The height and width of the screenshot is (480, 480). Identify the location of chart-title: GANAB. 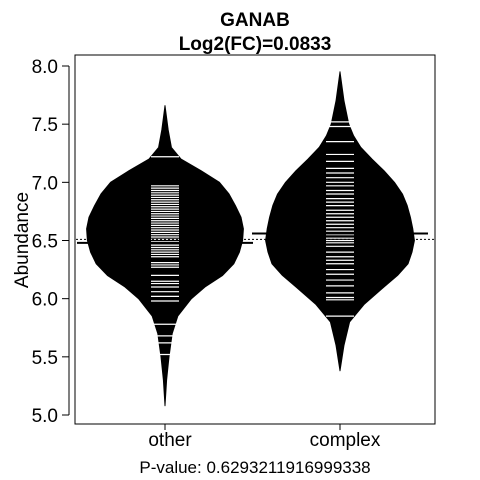
(255, 20).